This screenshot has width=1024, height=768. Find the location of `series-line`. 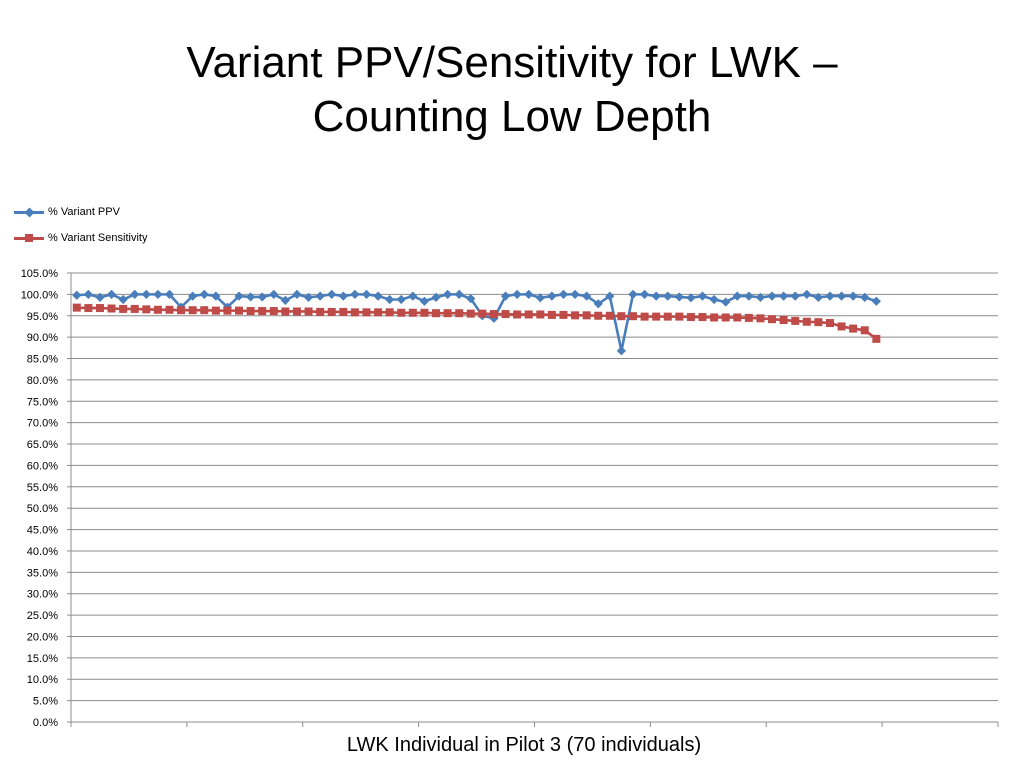

series-line is located at coordinates (476, 323).